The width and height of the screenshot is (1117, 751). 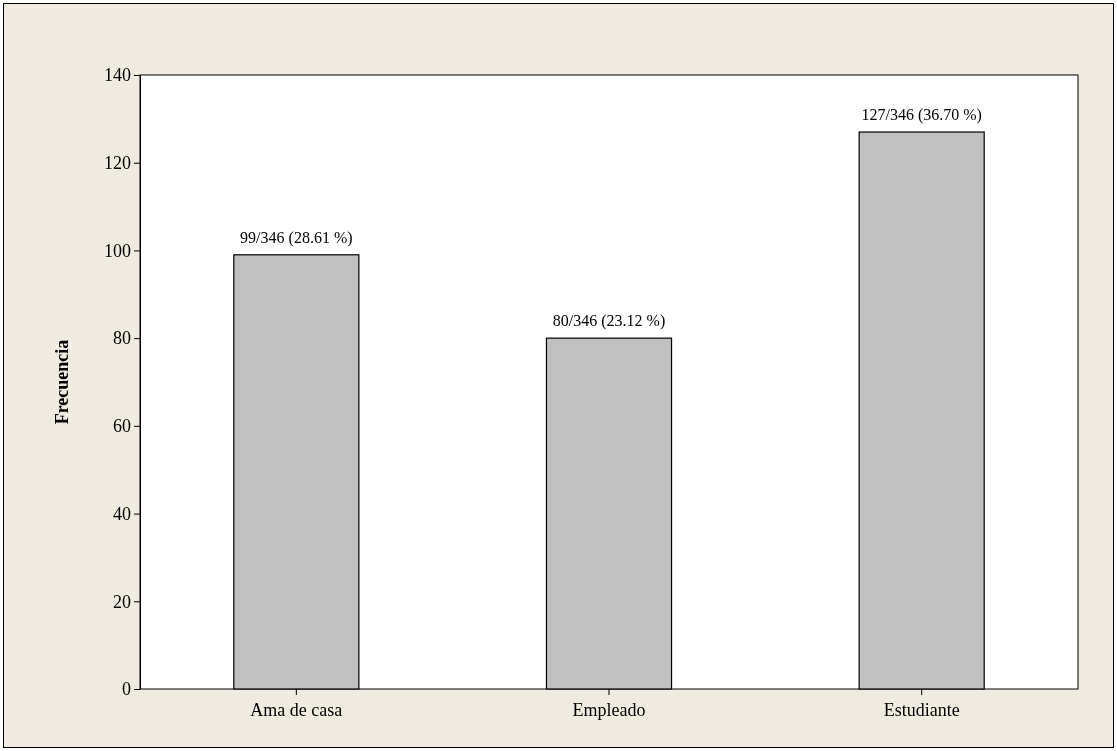 What do you see at coordinates (122, 426) in the screenshot?
I see `y-tick-label: 60` at bounding box center [122, 426].